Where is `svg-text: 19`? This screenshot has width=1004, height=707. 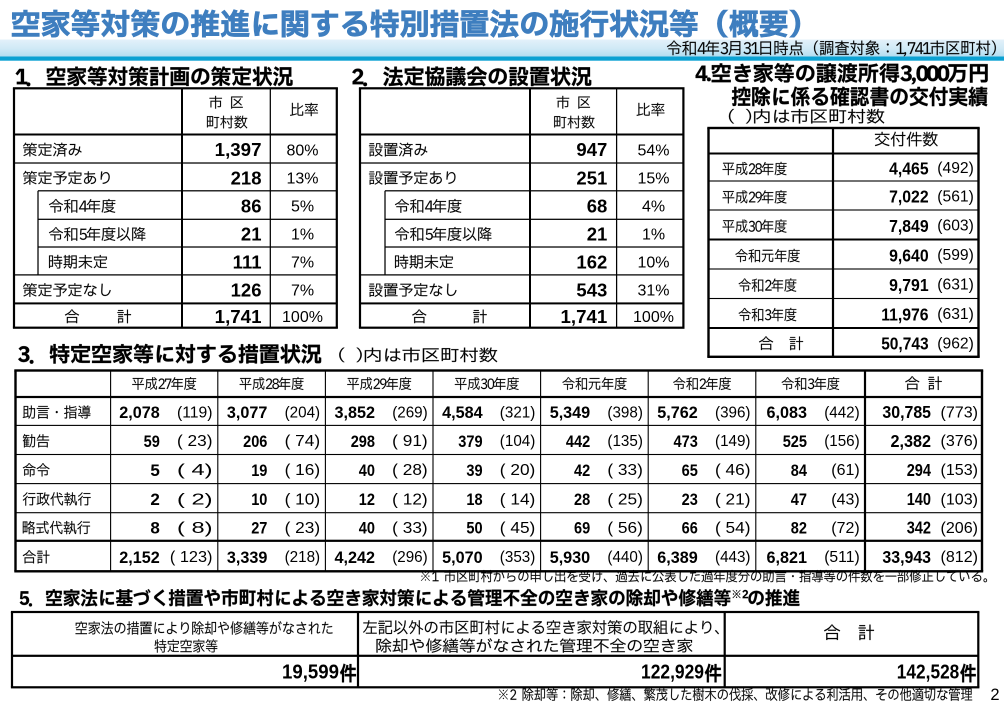
svg-text: 19 is located at coordinates (259, 470).